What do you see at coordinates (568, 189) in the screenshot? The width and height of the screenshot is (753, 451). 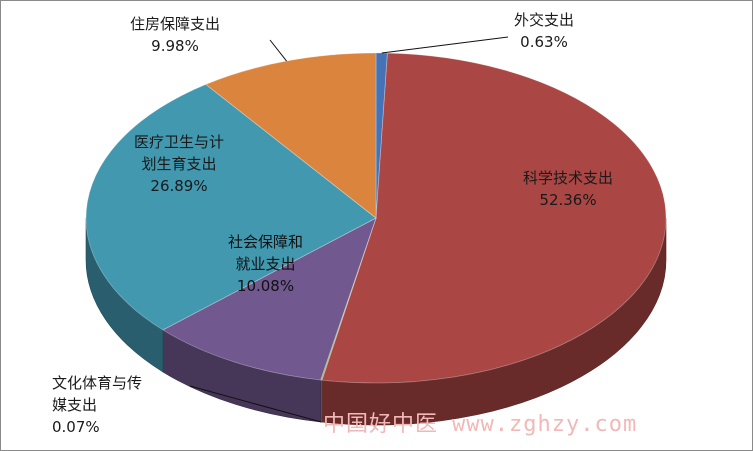 I see `slice-label-kexue: 科学技术支出 52.36%` at bounding box center [568, 189].